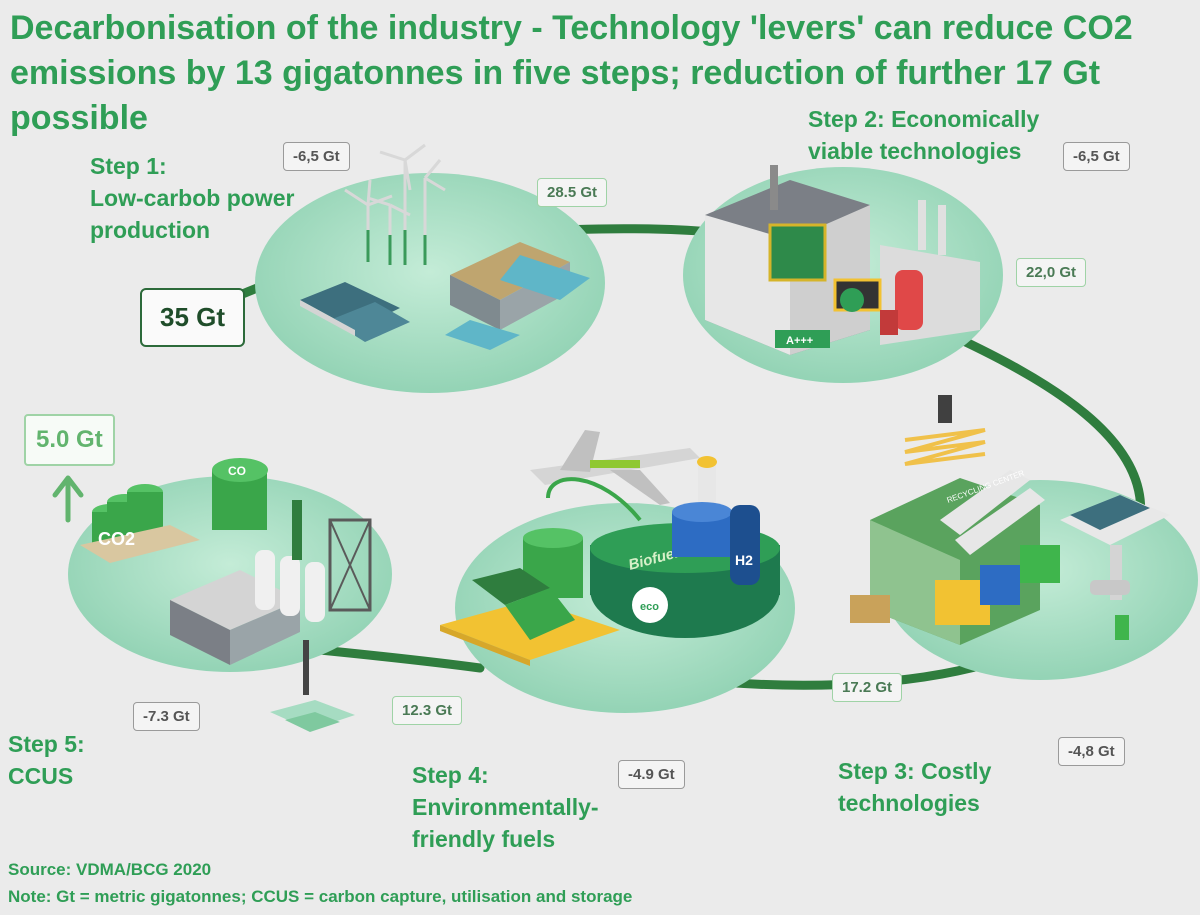 Image resolution: width=1200 pixels, height=915 pixels. What do you see at coordinates (316, 156) in the screenshot?
I see `step-1-reduction-box: -6,5 Gt` at bounding box center [316, 156].